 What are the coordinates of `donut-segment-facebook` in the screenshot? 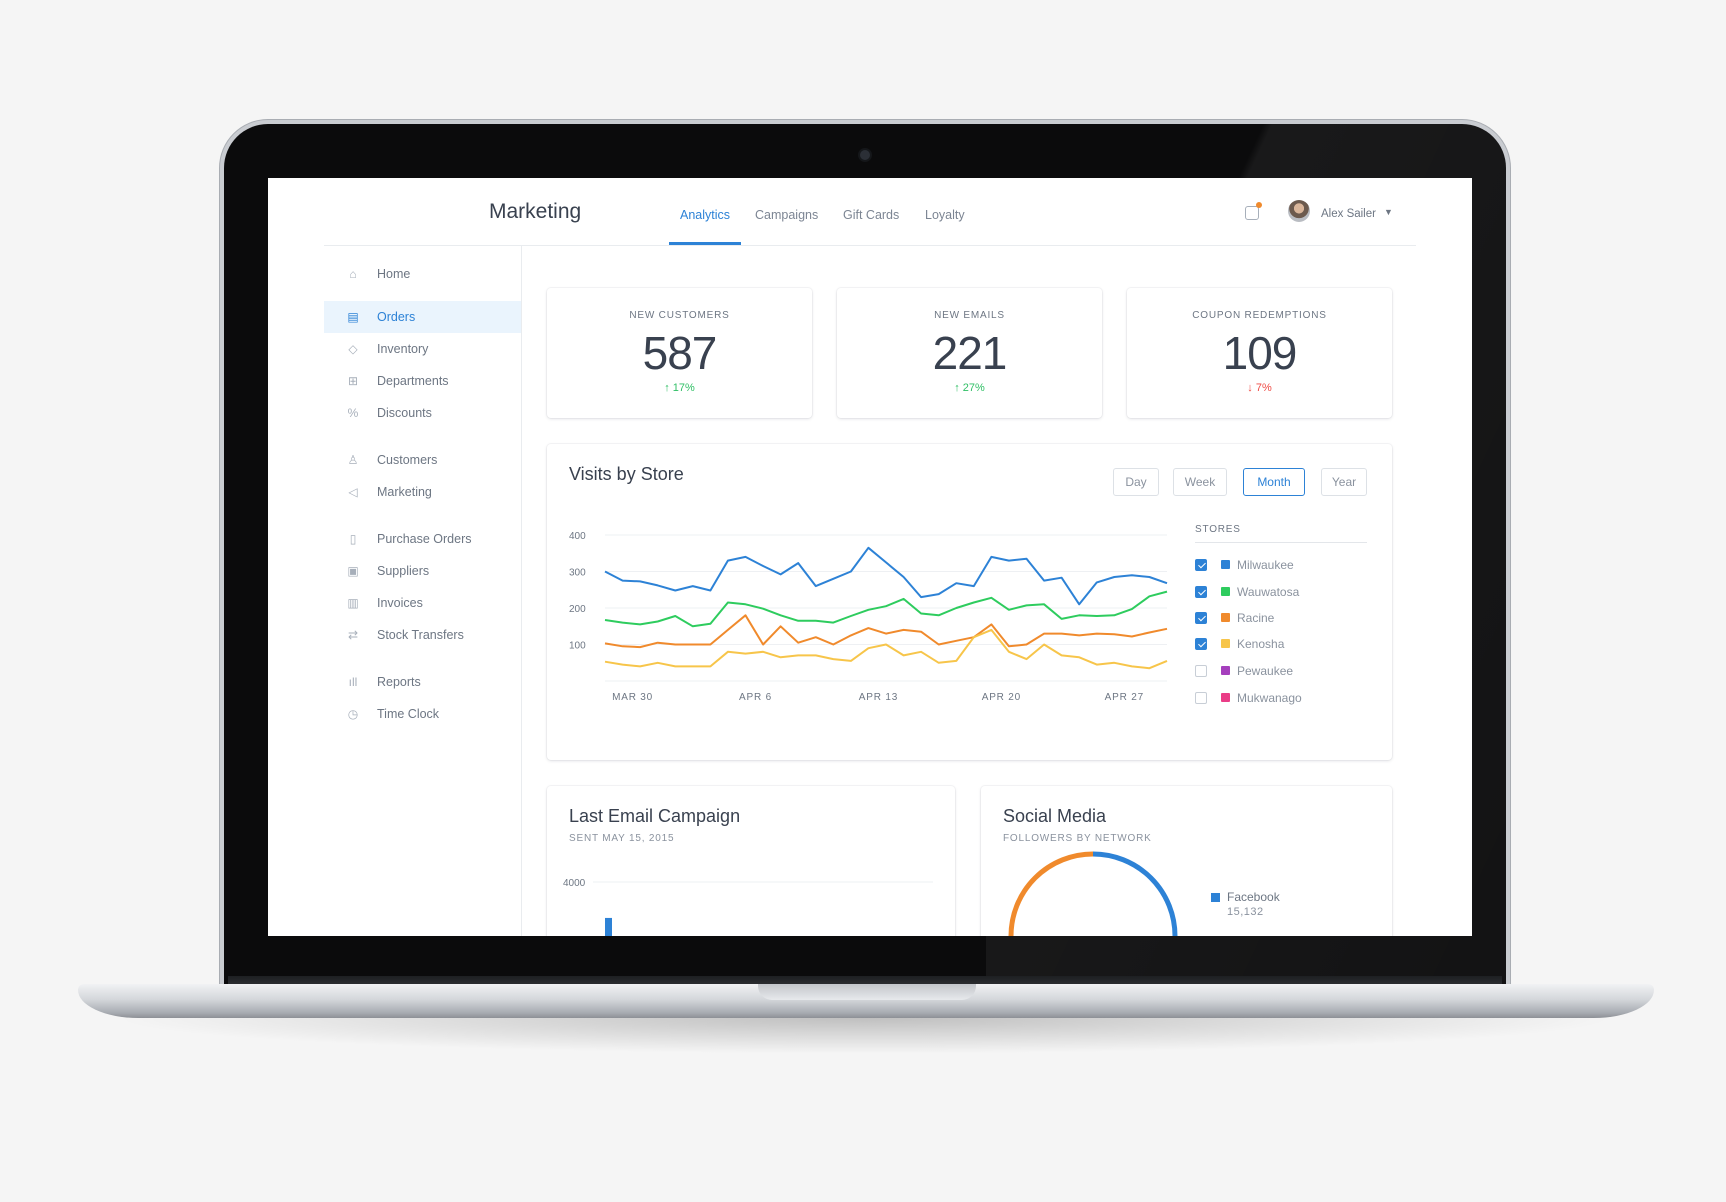 It's located at (1135, 893).